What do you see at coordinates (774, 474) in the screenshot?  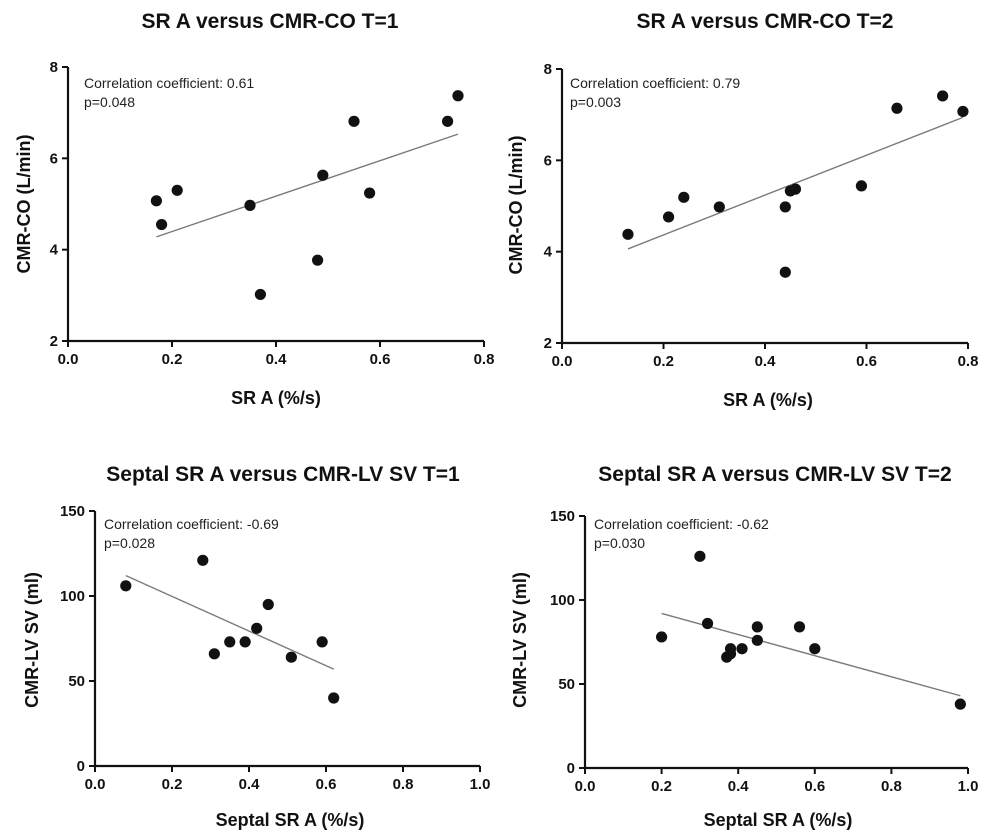 I see `chart-title: Septal SR A versus CMR-LV SV T=2` at bounding box center [774, 474].